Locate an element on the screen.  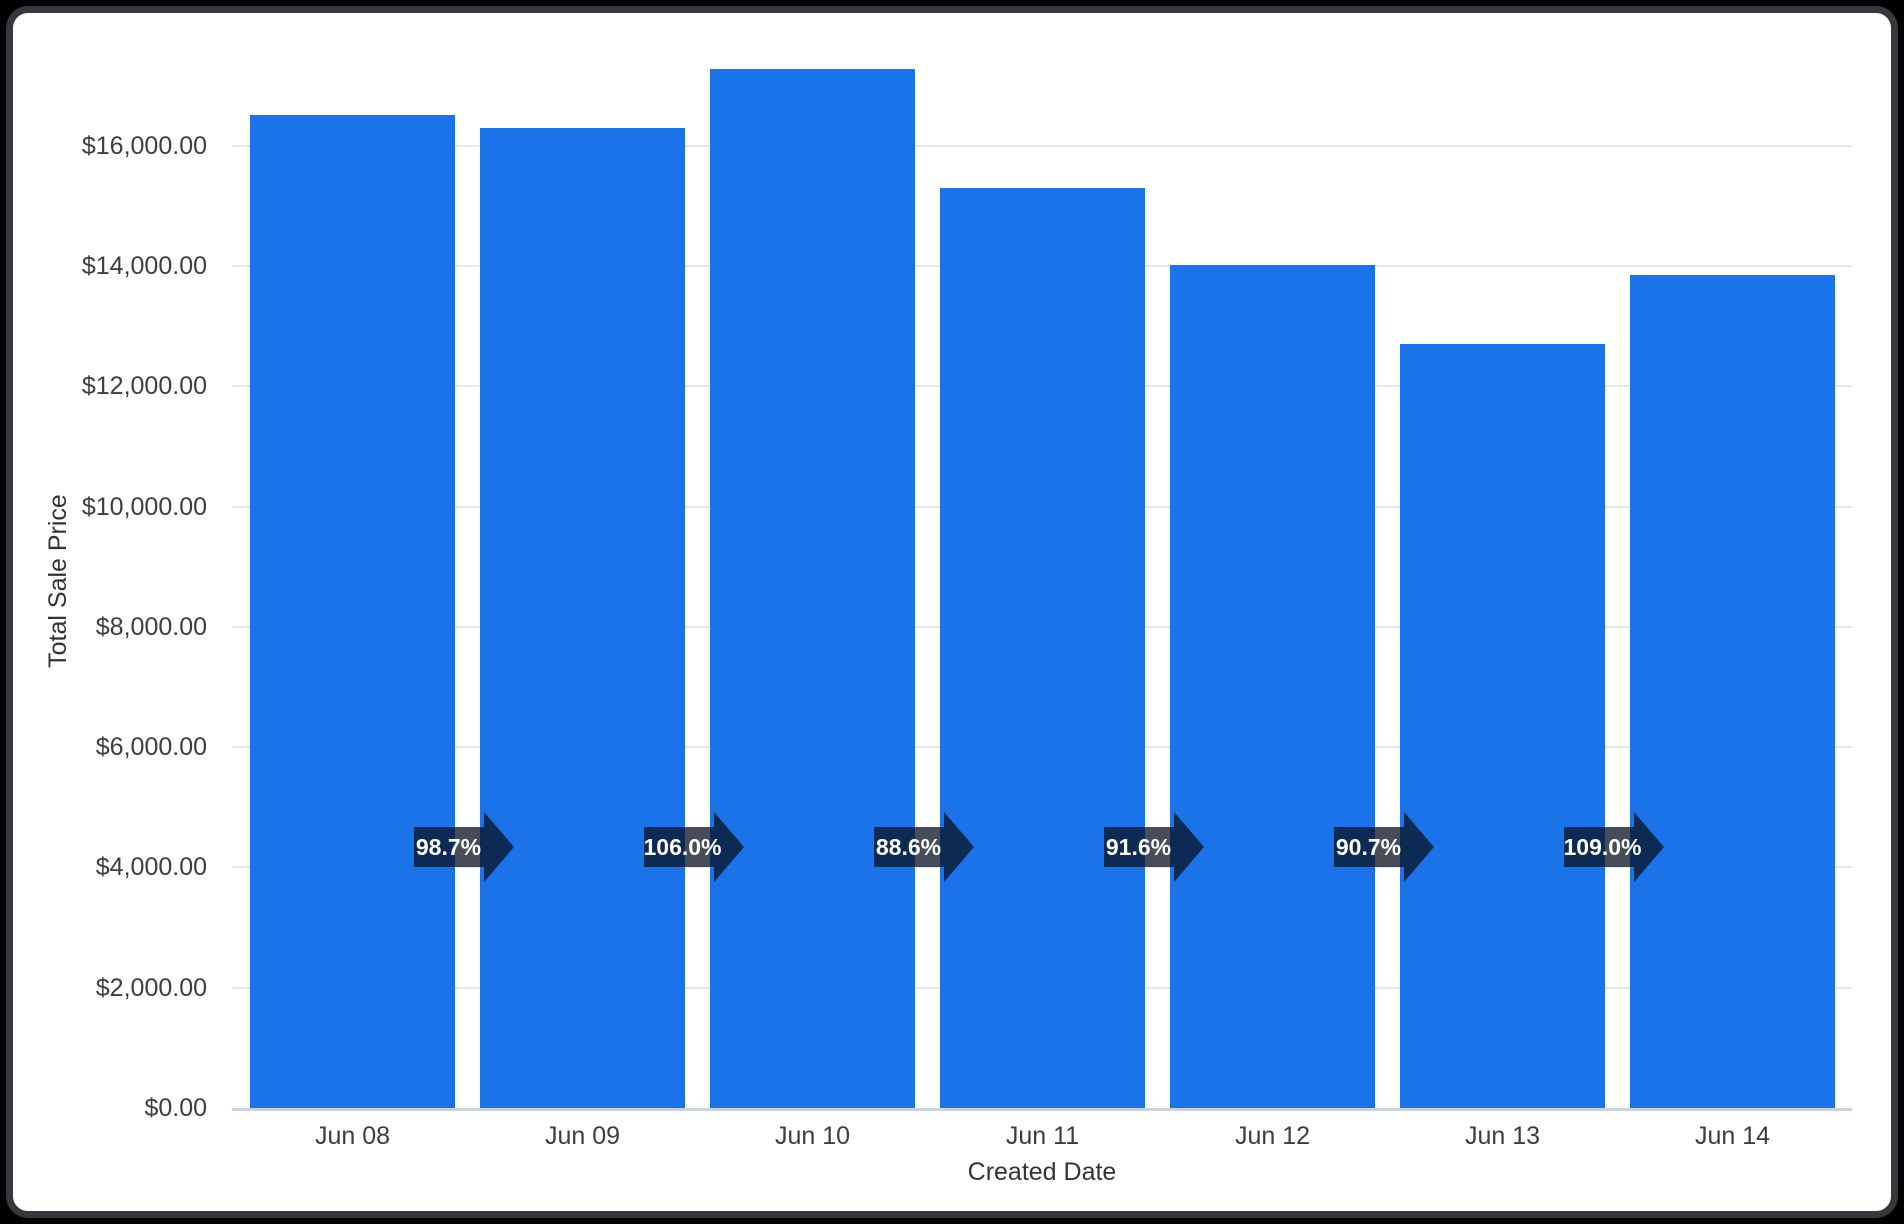
x-tick-label: Jun 09 is located at coordinates (582, 1136).